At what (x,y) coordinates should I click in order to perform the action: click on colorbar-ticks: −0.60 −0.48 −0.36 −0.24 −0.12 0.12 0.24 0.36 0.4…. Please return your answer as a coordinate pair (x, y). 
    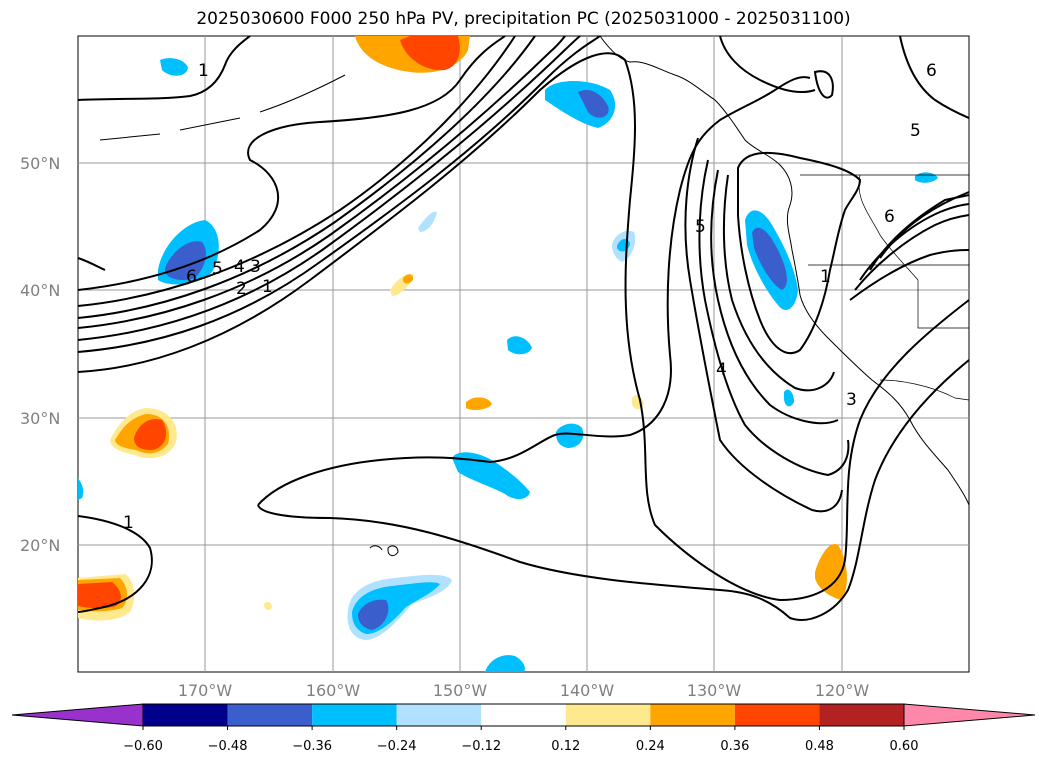
    Looking at the image, I should click on (520, 740).